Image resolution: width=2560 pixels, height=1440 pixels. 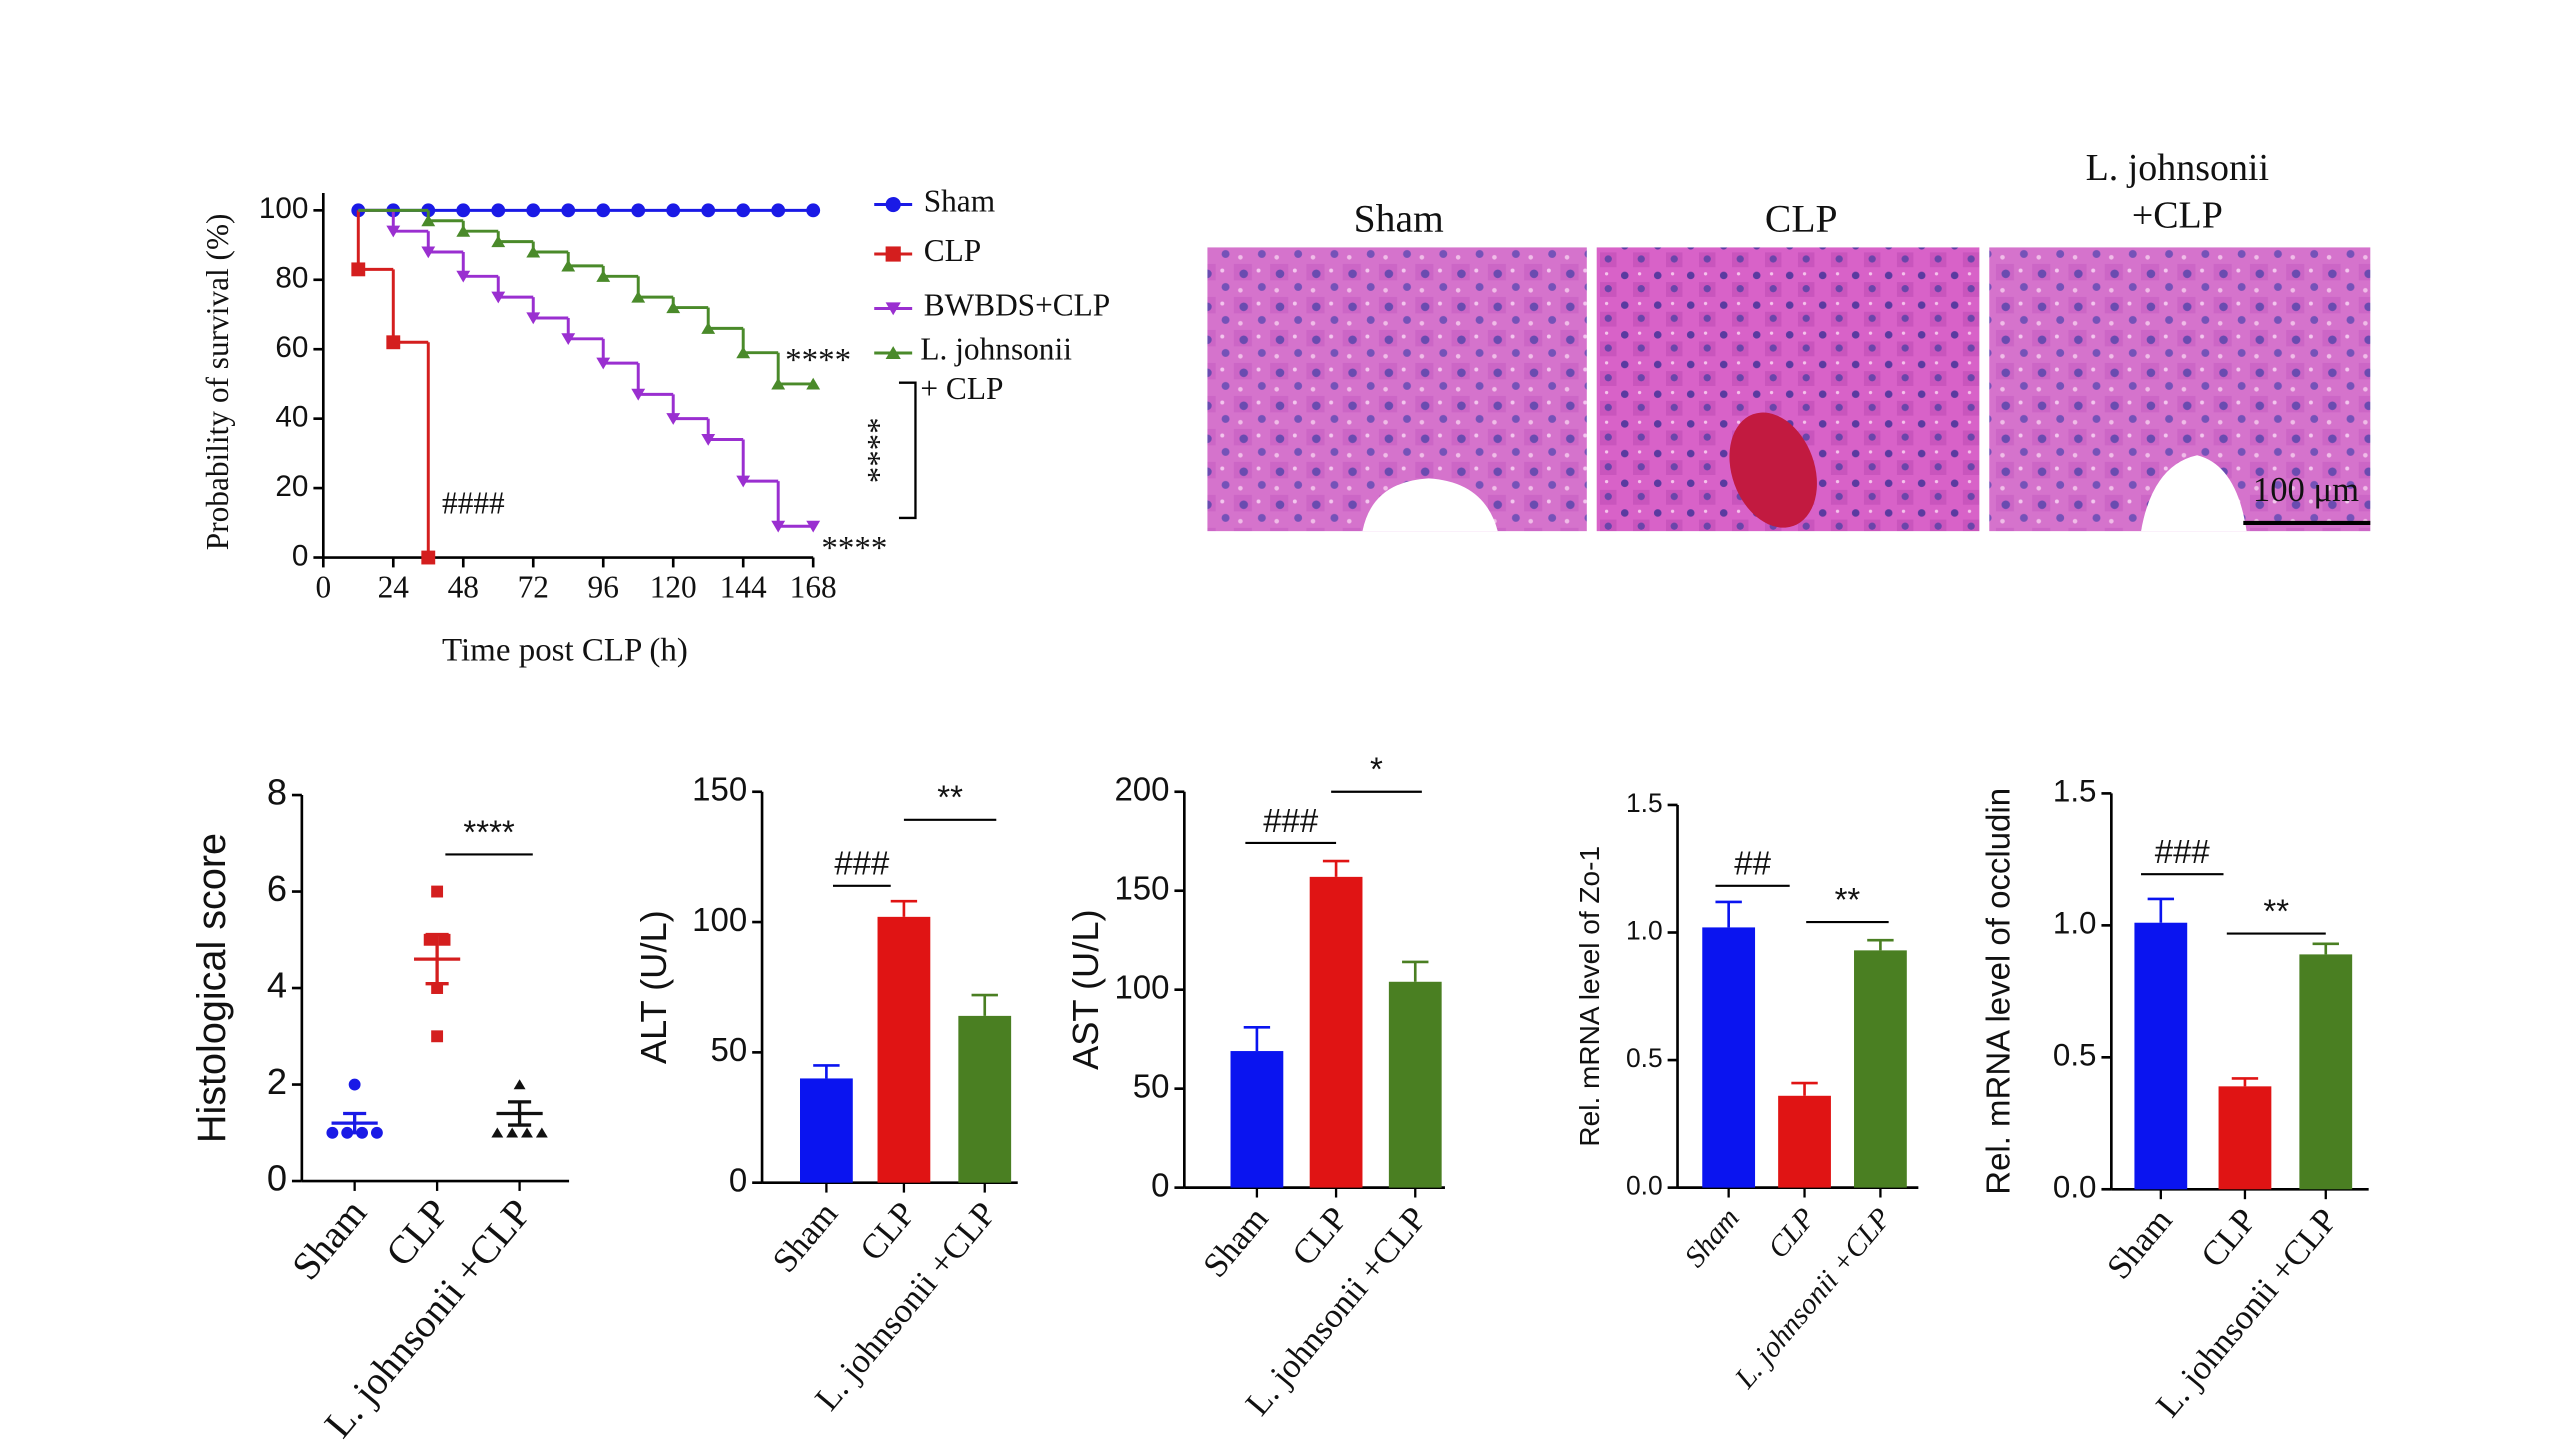 I want to click on bracket, so click(x=907, y=450).